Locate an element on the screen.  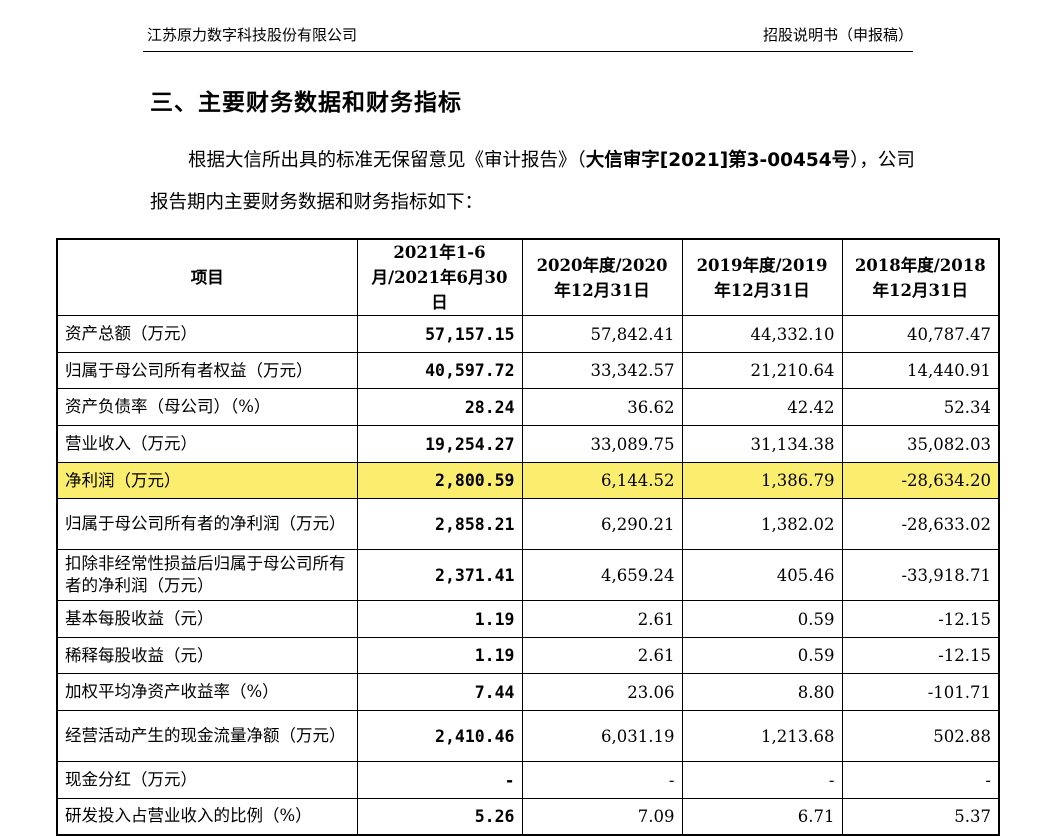
row-value: 21,210.64 is located at coordinates (762, 370).